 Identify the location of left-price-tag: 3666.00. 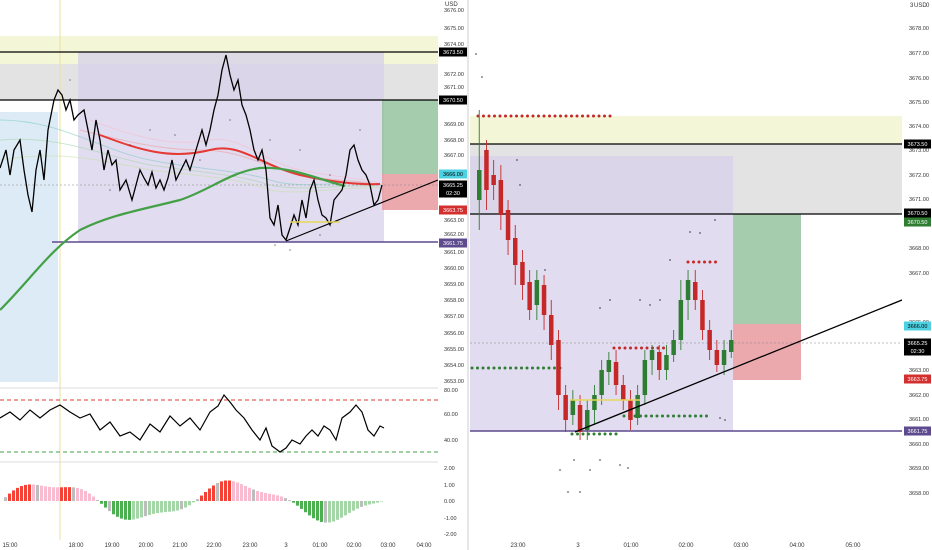
(453, 174).